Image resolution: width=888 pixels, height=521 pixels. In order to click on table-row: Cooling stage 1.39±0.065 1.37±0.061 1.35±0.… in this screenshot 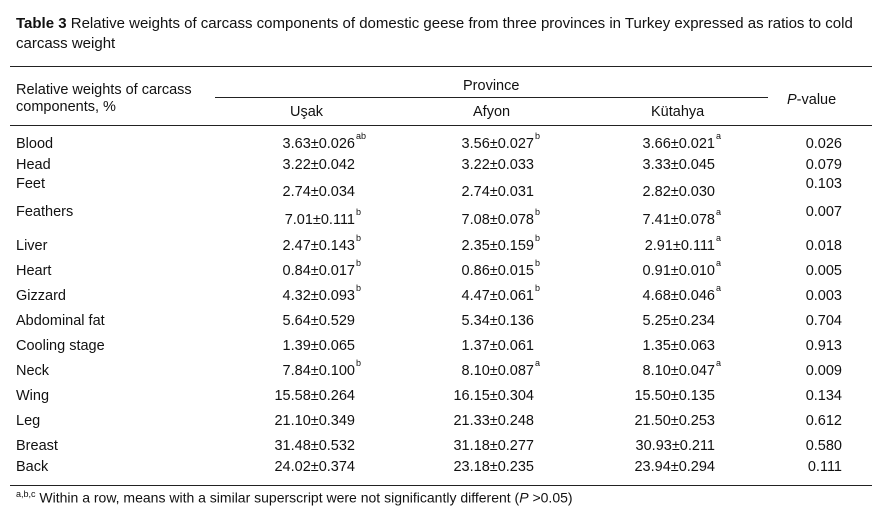, I will do `click(444, 348)`.